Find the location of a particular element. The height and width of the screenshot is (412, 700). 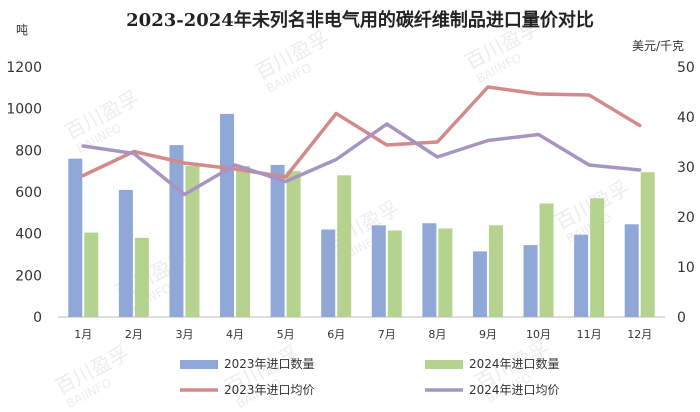

line-2024-price is located at coordinates (361, 159).